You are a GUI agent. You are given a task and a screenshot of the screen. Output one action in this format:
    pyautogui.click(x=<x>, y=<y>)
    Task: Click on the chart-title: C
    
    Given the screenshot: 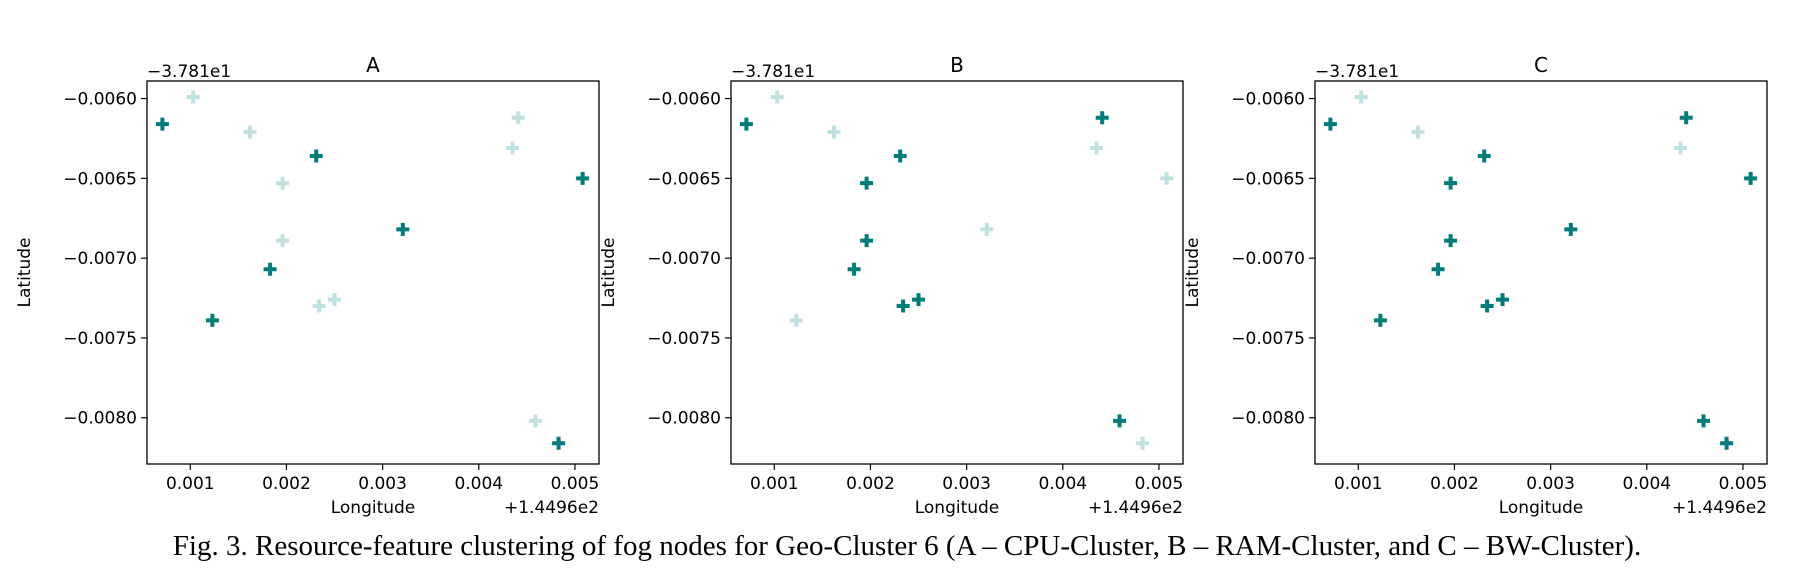 What is the action you would take?
    pyautogui.click(x=1541, y=65)
    